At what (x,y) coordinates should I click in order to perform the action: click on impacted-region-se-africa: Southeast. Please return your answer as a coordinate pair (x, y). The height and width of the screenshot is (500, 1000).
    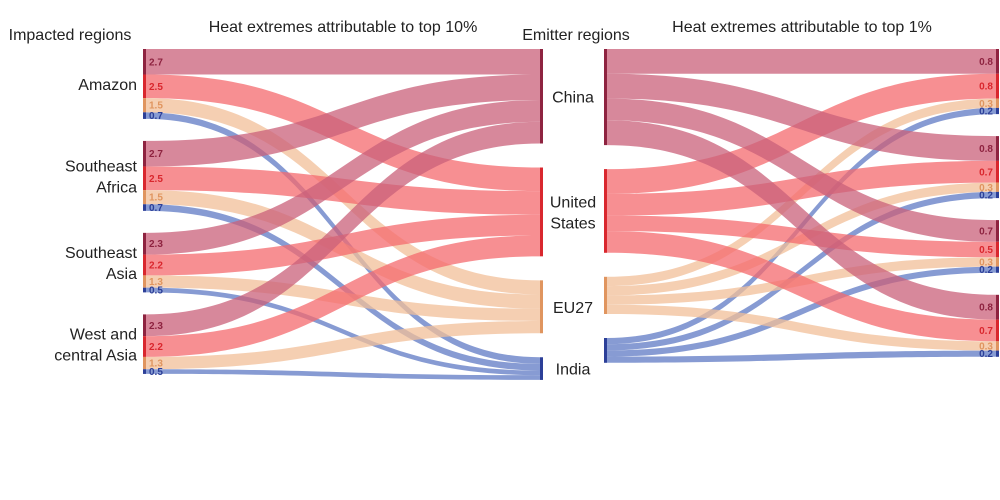
    Looking at the image, I should click on (101, 166).